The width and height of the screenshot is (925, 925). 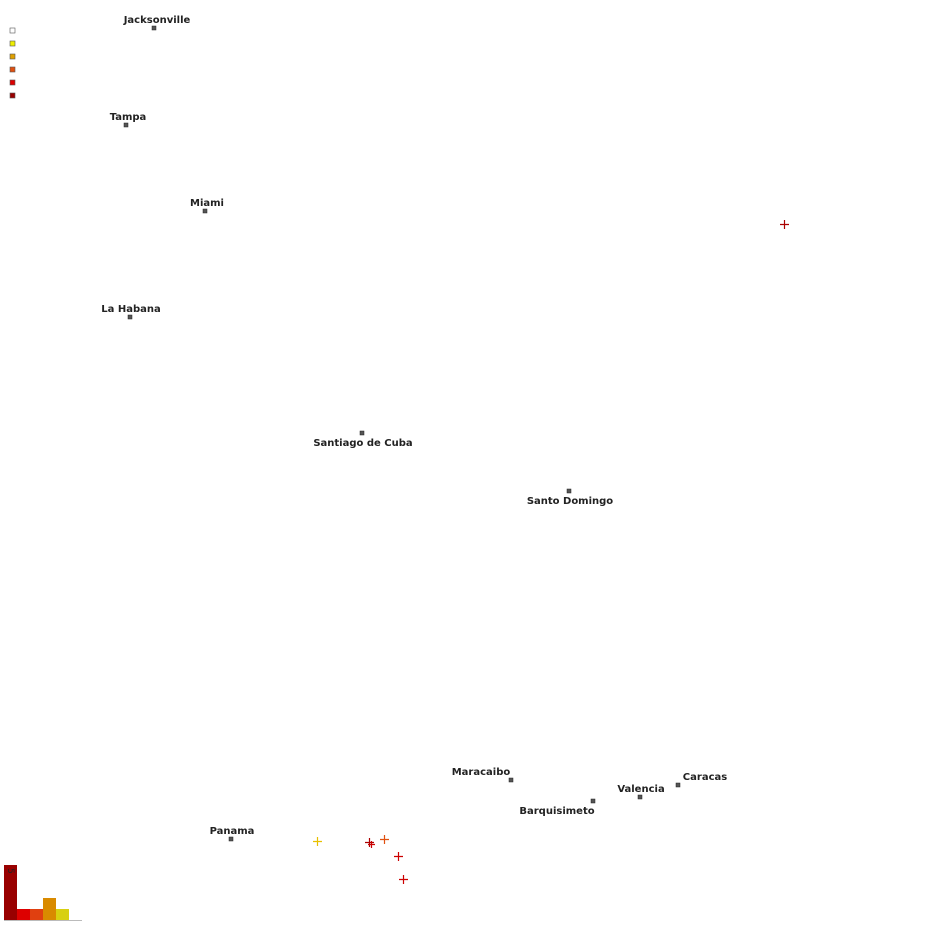 I want to click on city-label: Valencia, so click(x=640, y=789).